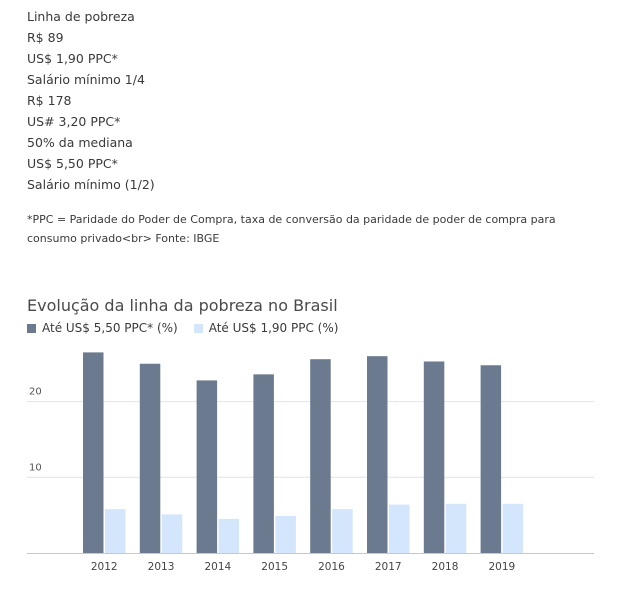  What do you see at coordinates (331, 567) in the screenshot?
I see `x-tick-label: 2016` at bounding box center [331, 567].